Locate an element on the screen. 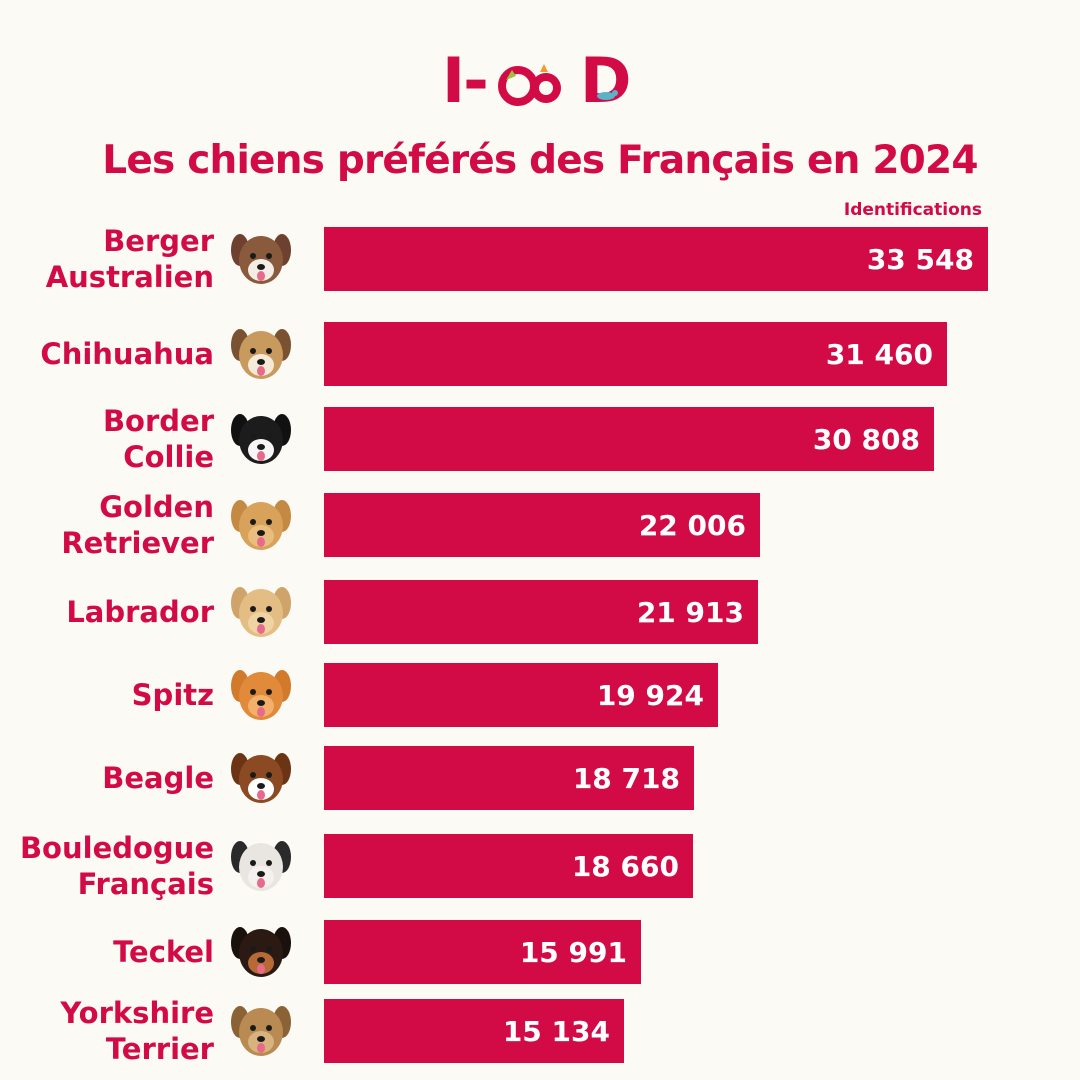 The image size is (1080, 1080). bar: 21 913 is located at coordinates (541, 612).